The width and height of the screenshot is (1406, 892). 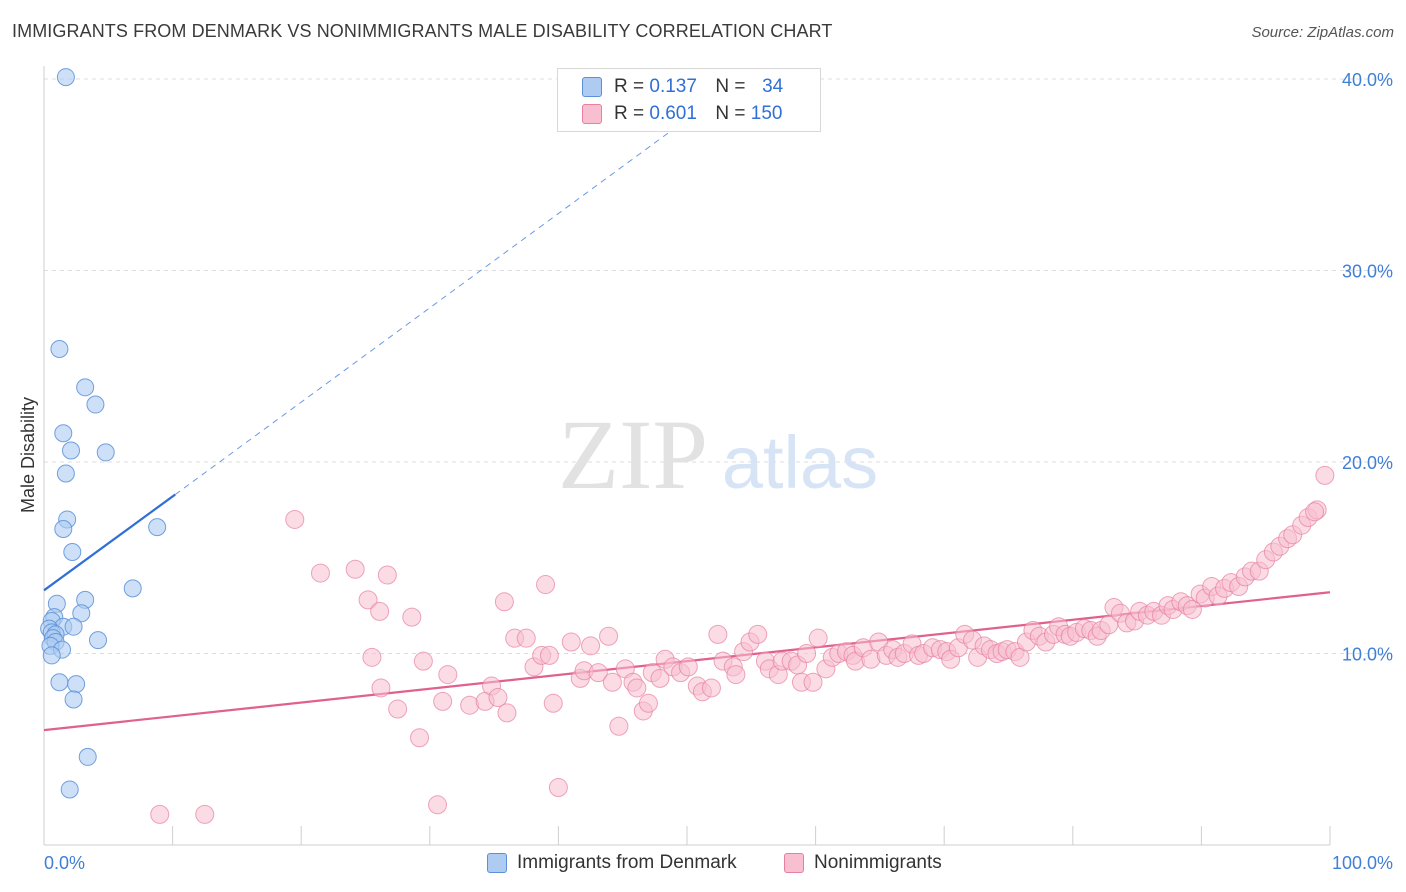 I want to click on watermark-zip: ZIP, so click(x=633, y=454).